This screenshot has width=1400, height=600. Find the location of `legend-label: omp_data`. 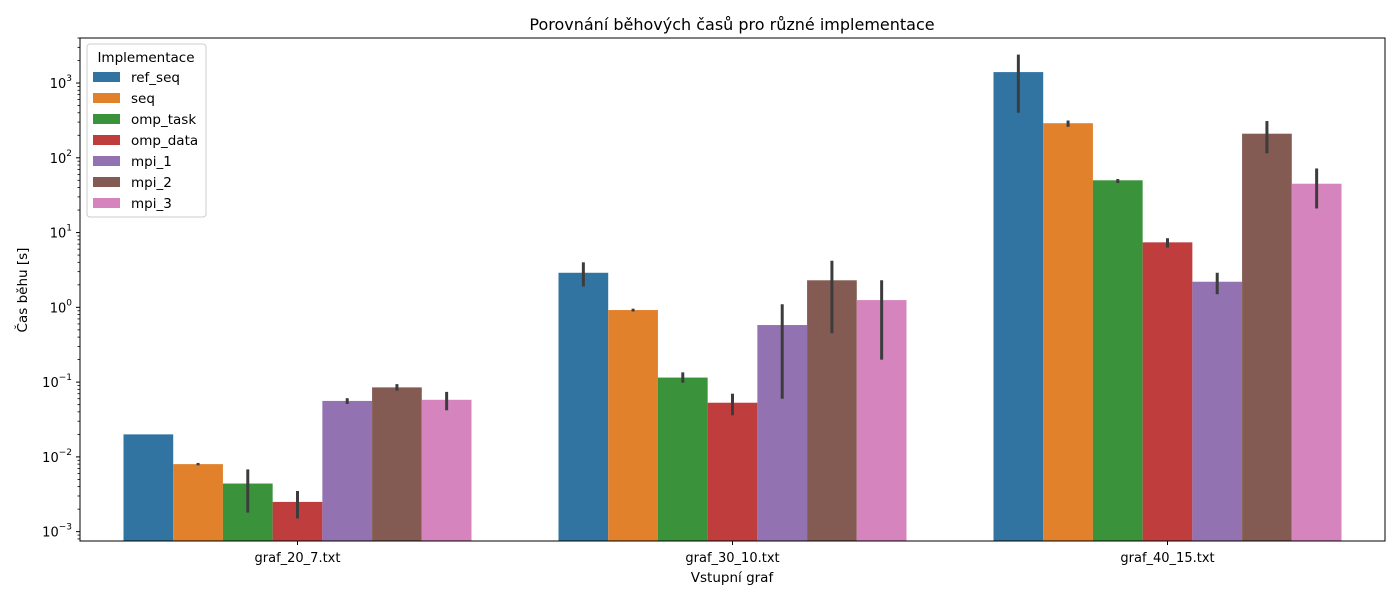

legend-label: omp_data is located at coordinates (164, 141).